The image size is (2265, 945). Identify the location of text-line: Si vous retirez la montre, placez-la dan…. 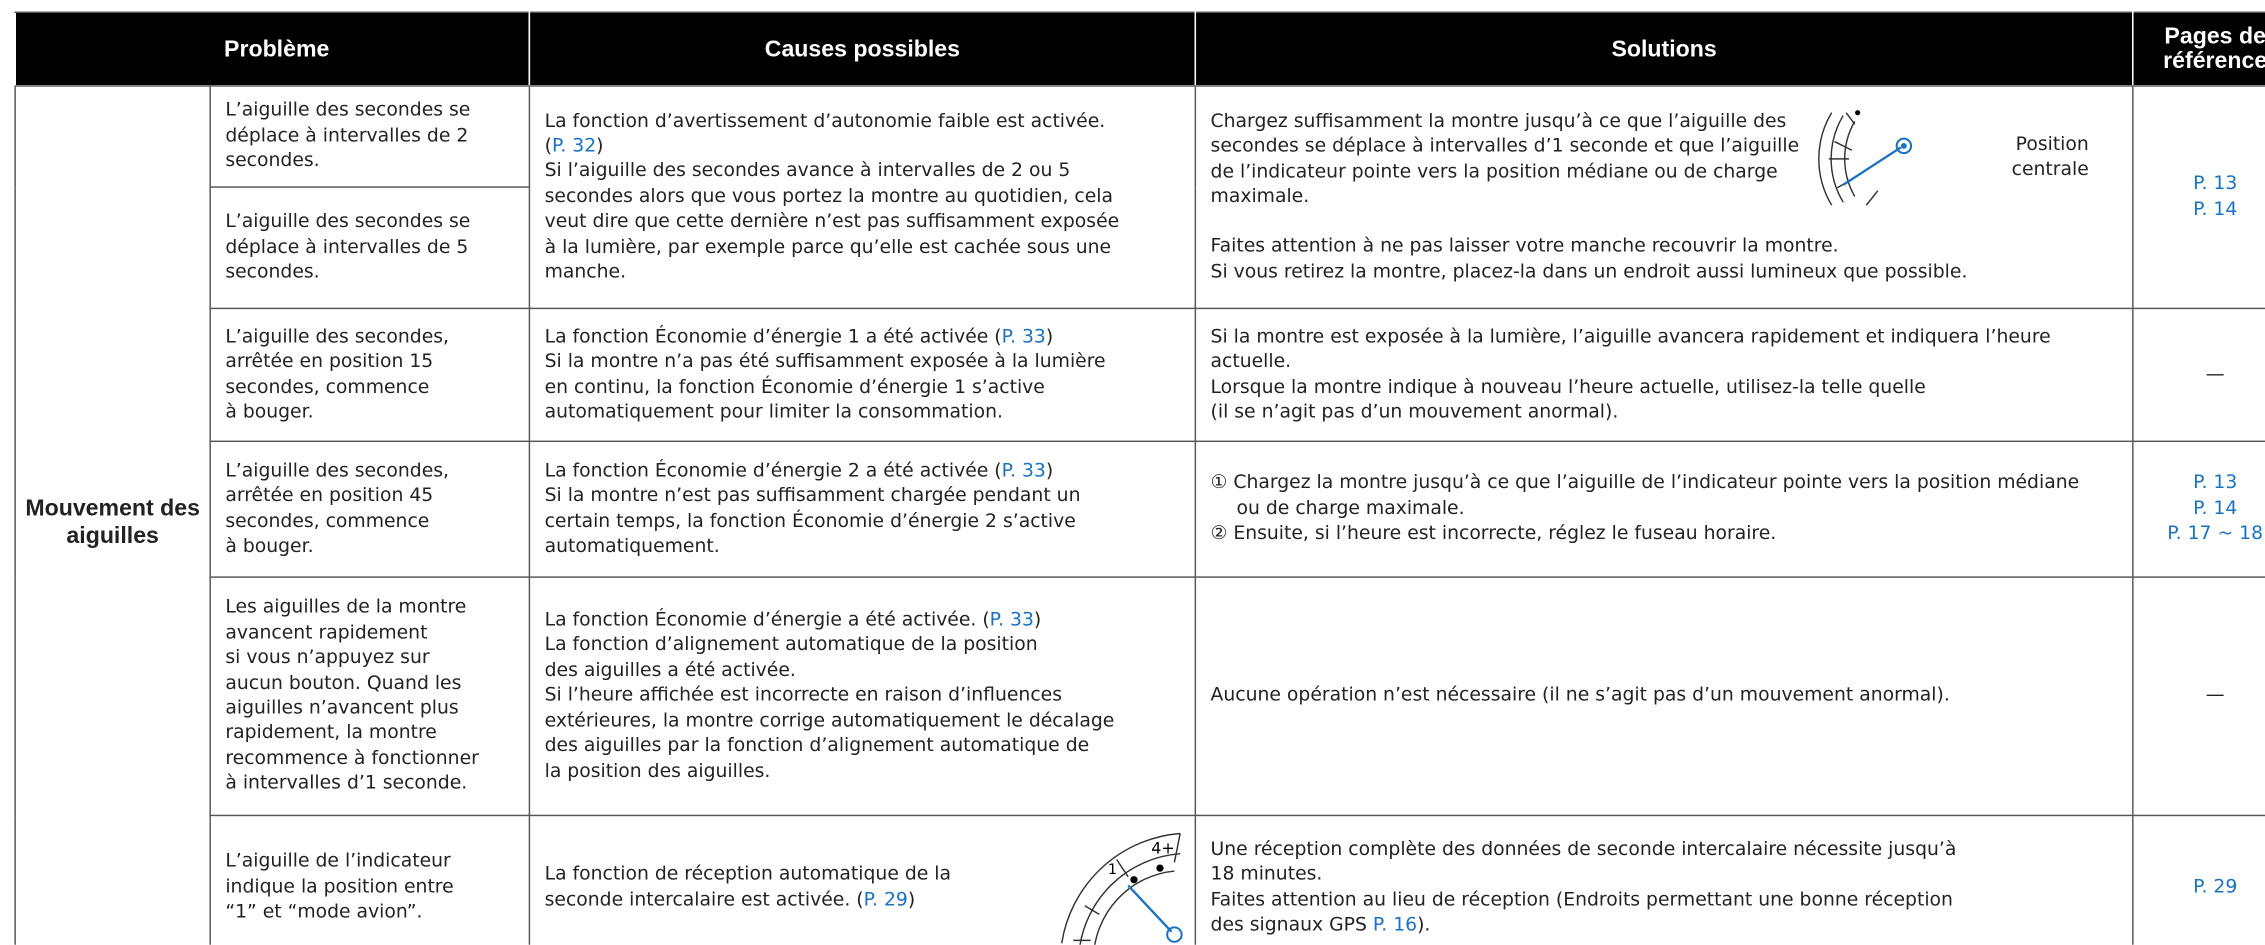
(1589, 272).